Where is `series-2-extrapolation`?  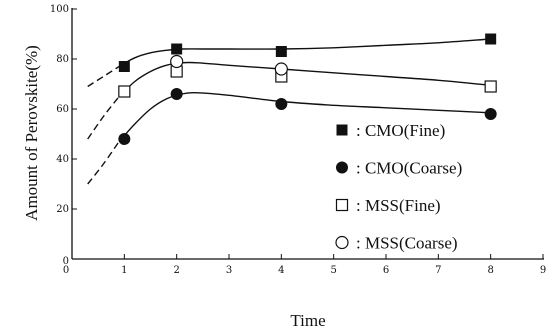 series-2-extrapolation is located at coordinates (103, 118).